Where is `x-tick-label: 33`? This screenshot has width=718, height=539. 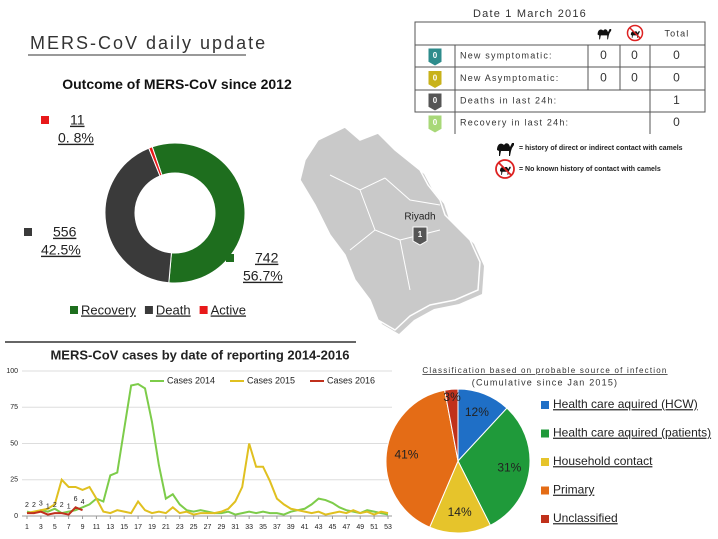 x-tick-label: 33 is located at coordinates (249, 527).